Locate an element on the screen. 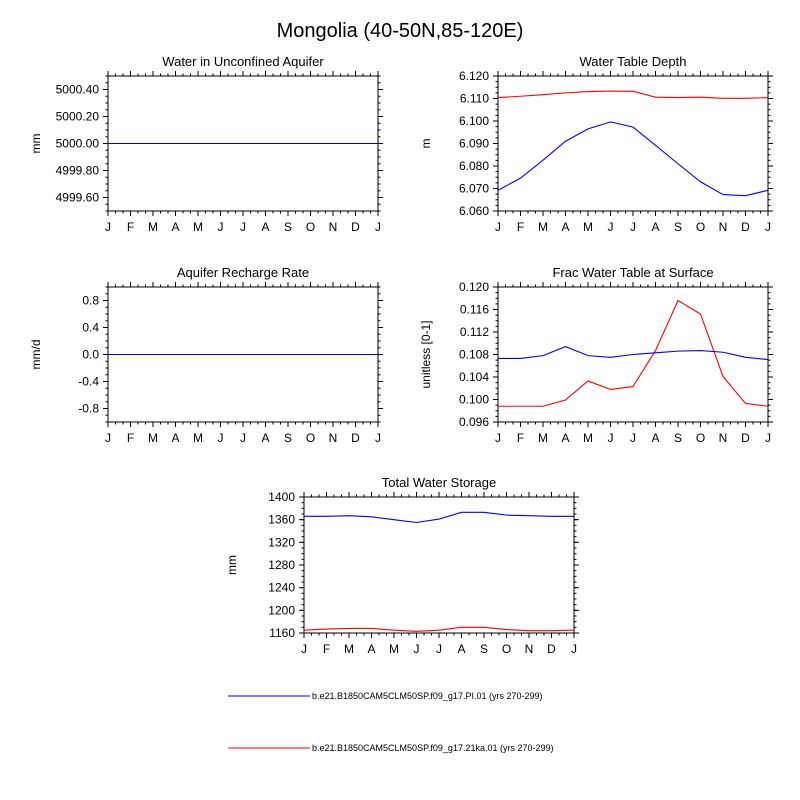  series-line-pi-total-water-storage is located at coordinates (439, 517).